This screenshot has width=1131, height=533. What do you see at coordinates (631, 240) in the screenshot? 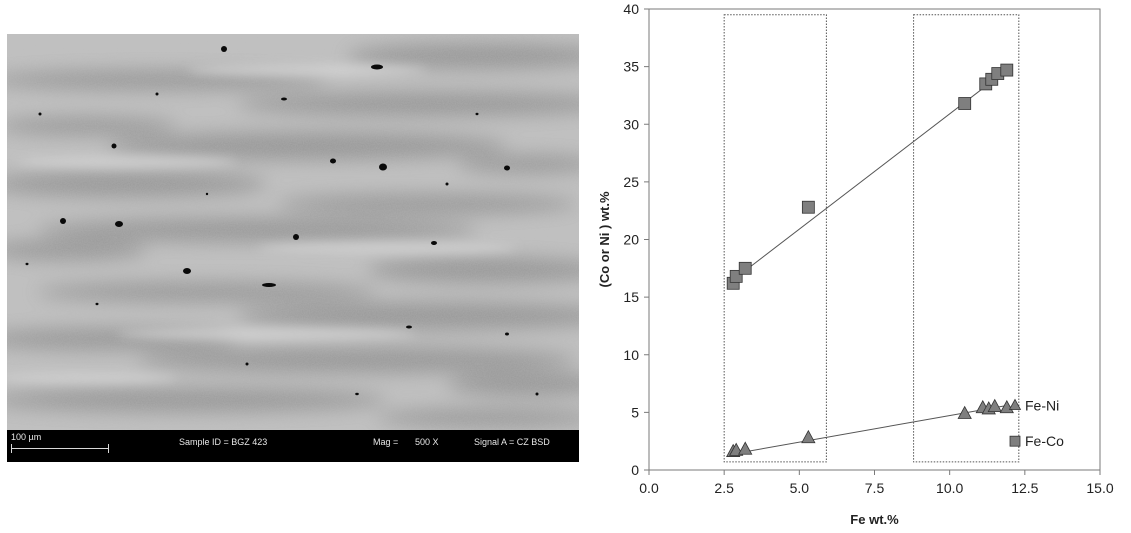
I see `y-tick-label: 20` at bounding box center [631, 240].